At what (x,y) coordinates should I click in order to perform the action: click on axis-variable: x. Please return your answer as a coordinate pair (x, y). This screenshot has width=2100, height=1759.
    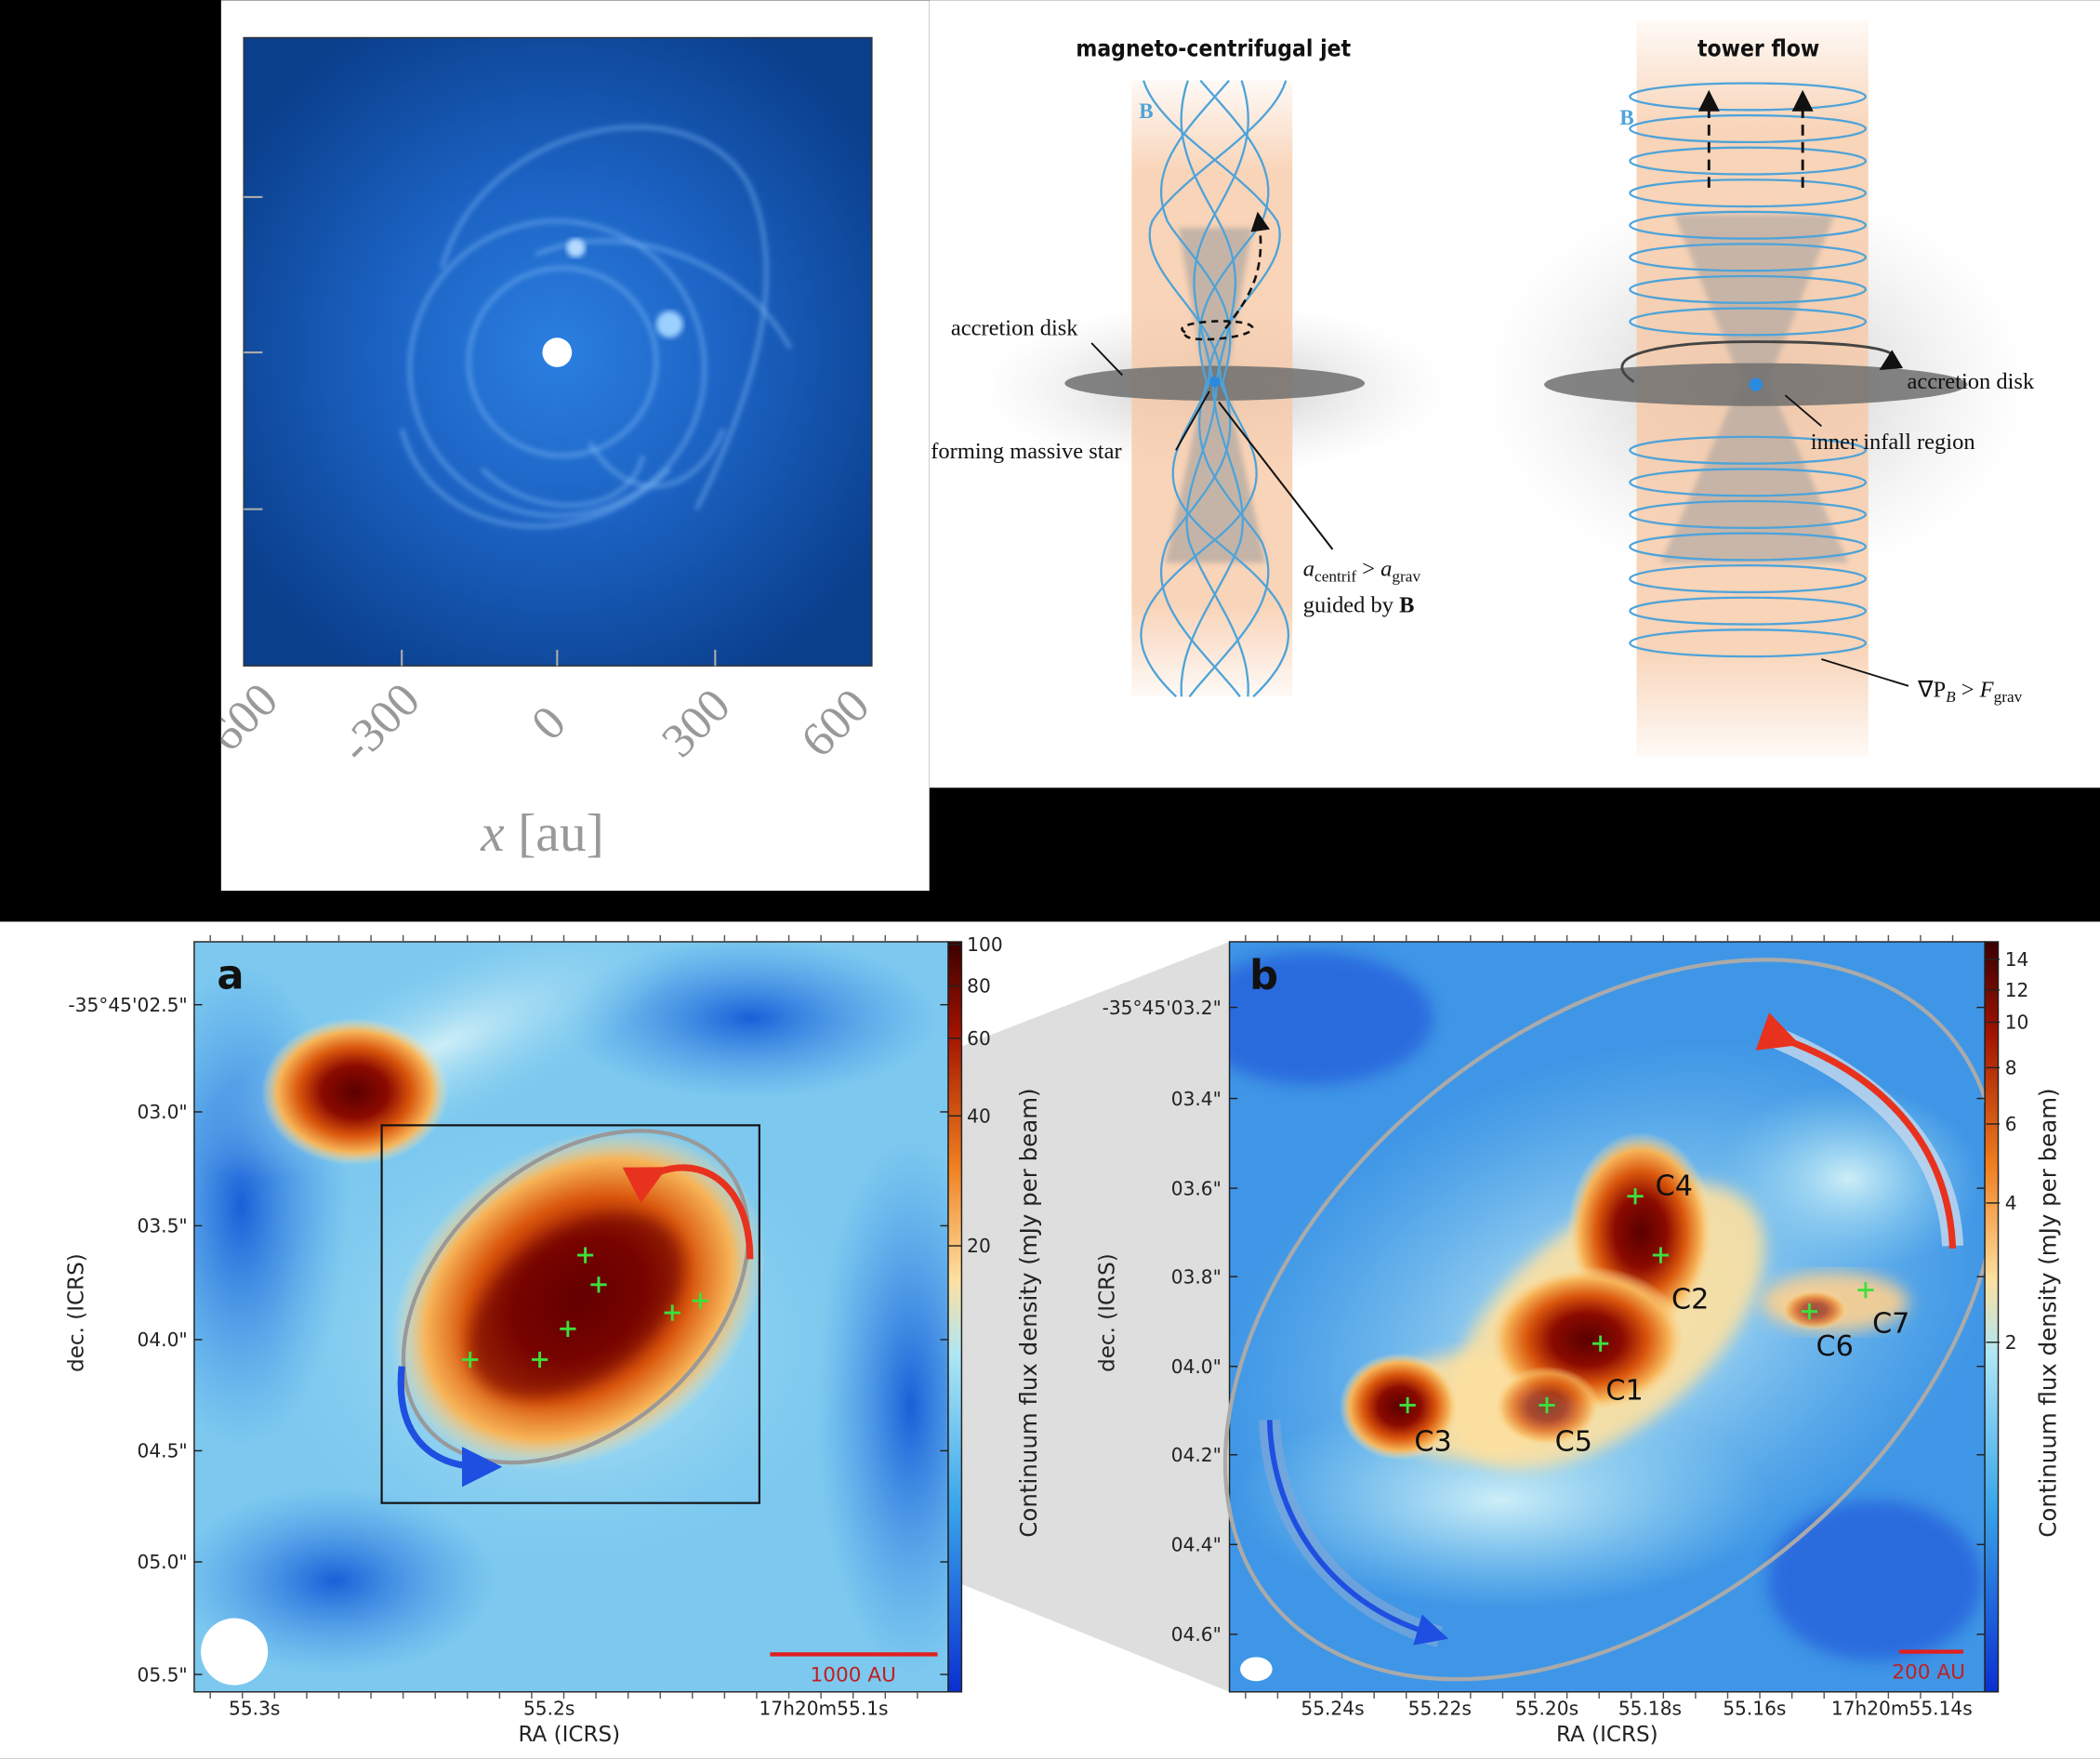
    Looking at the image, I should click on (492, 833).